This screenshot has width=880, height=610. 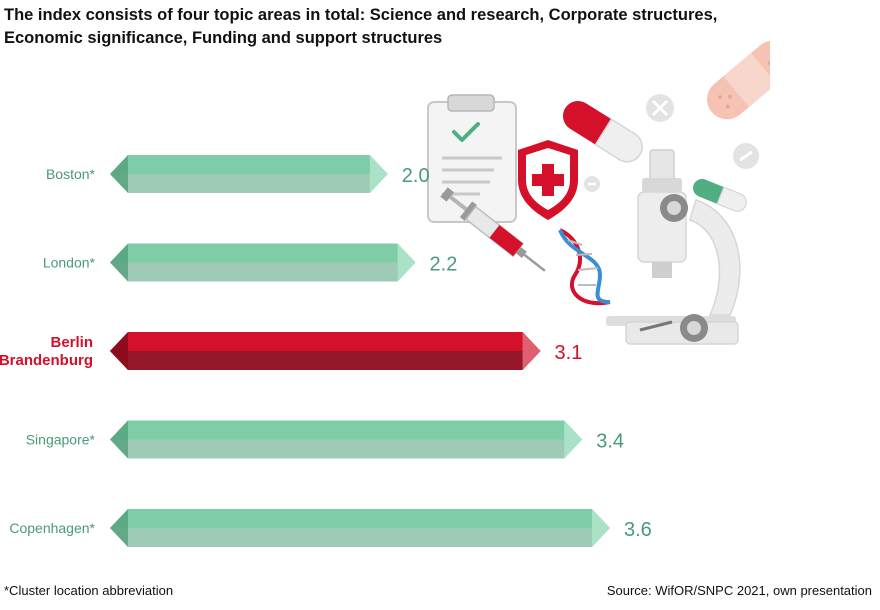 I want to click on value-label: 3.4, so click(x=610, y=442).